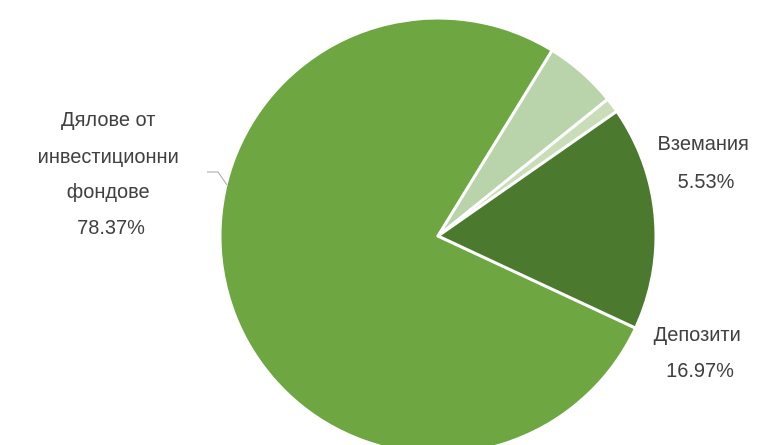  Describe the element at coordinates (700, 353) in the screenshot. I see `slice-label-deposits: Депозити 16.97%` at that location.